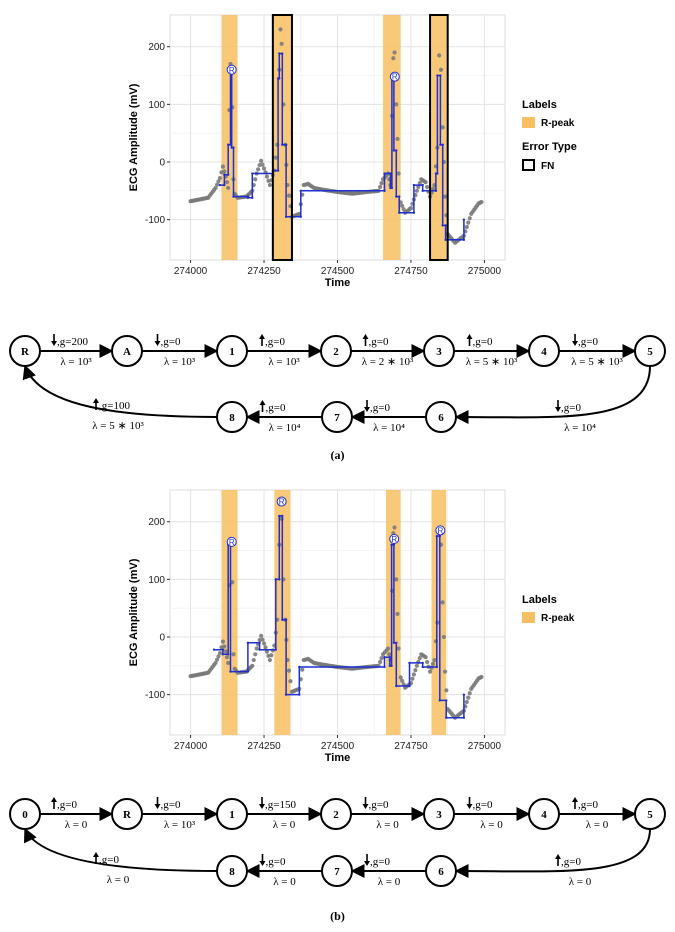 The height and width of the screenshot is (932, 675). What do you see at coordinates (338, 746) in the screenshot?
I see `x-tick-label: 274500` at bounding box center [338, 746].